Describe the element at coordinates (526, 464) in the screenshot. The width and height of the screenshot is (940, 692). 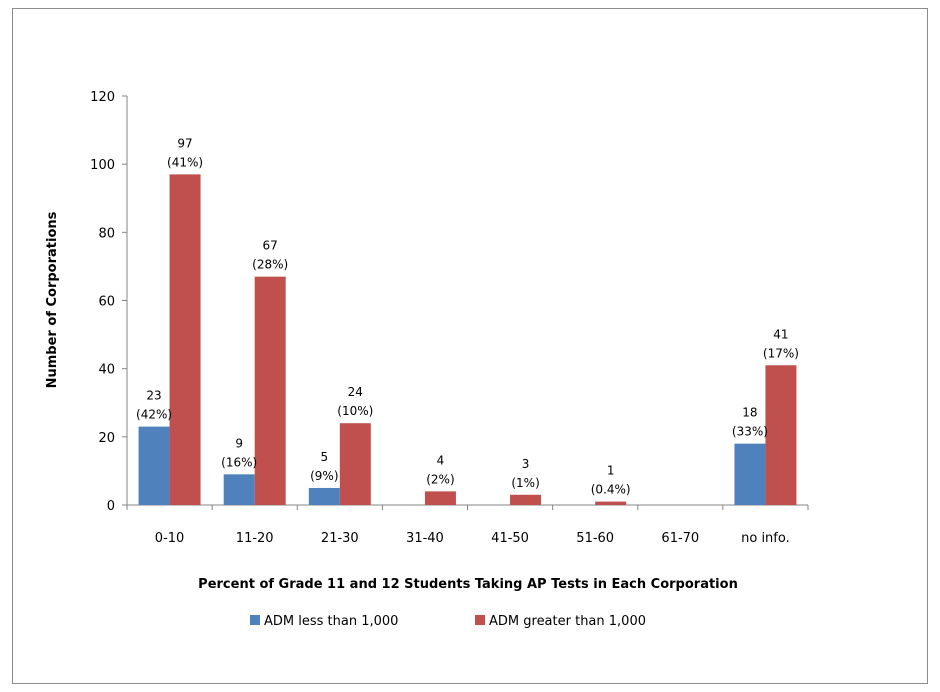
I see `data-label-value: 3` at that location.